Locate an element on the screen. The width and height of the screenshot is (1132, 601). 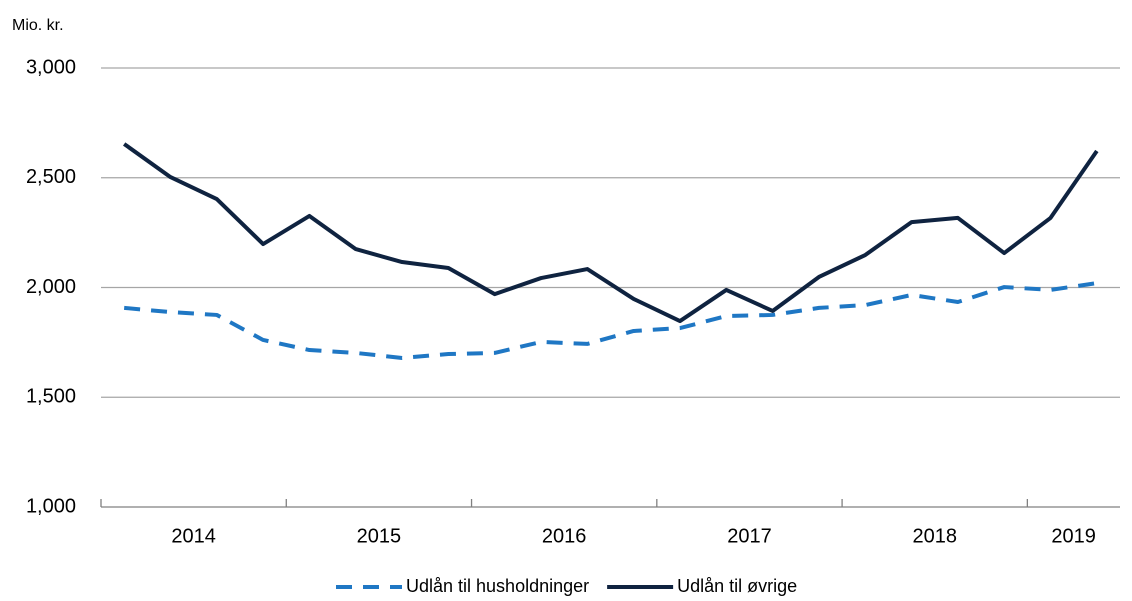
x-tick-label: 2019 is located at coordinates (1073, 536).